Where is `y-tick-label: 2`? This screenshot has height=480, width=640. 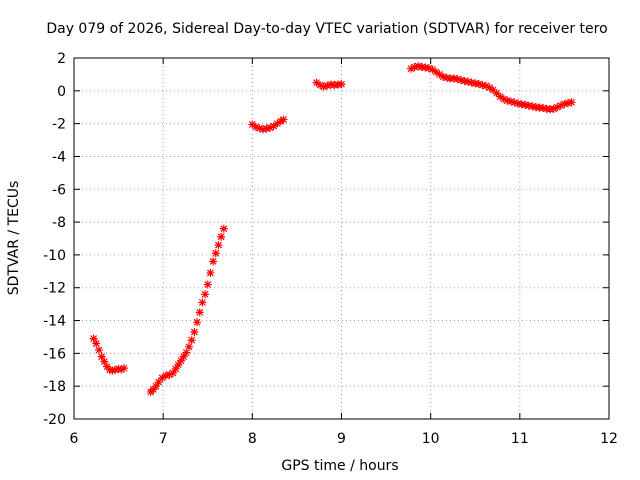
y-tick-label: 2 is located at coordinates (61, 59).